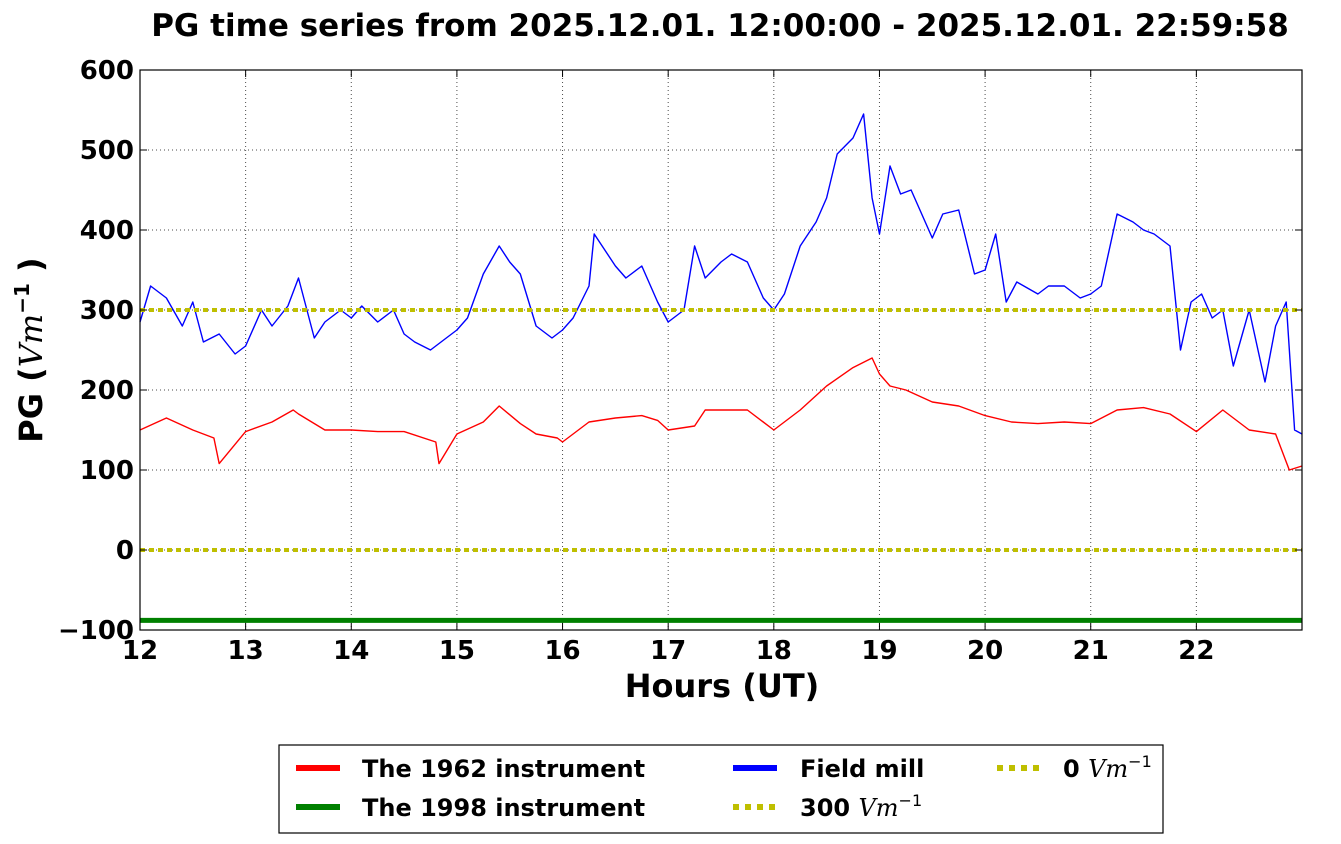 The height and width of the screenshot is (844, 1341). What do you see at coordinates (1107, 767) in the screenshot?
I see `legend-label: 0 Vm−1` at bounding box center [1107, 767].